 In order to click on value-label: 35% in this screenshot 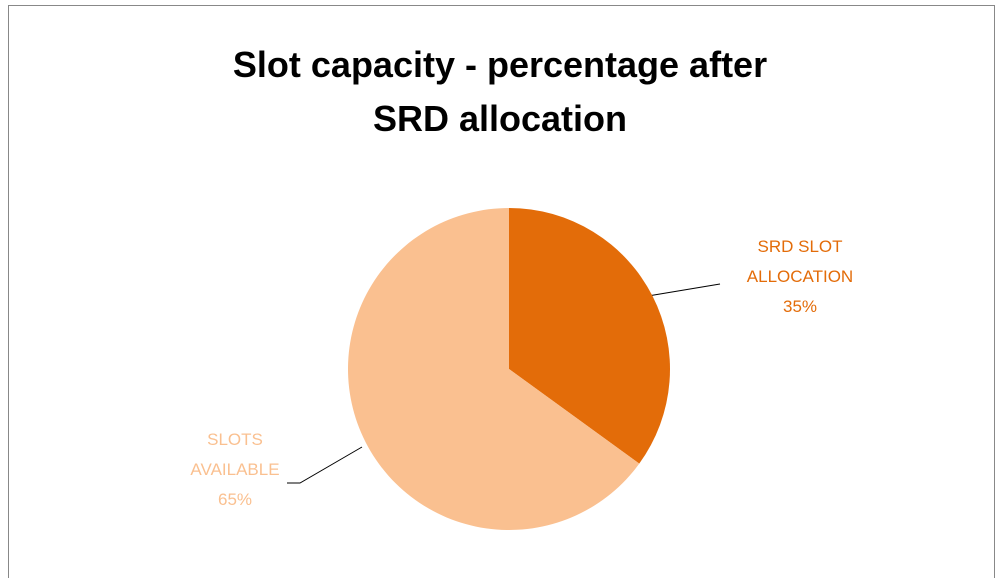, I will do `click(800, 306)`.